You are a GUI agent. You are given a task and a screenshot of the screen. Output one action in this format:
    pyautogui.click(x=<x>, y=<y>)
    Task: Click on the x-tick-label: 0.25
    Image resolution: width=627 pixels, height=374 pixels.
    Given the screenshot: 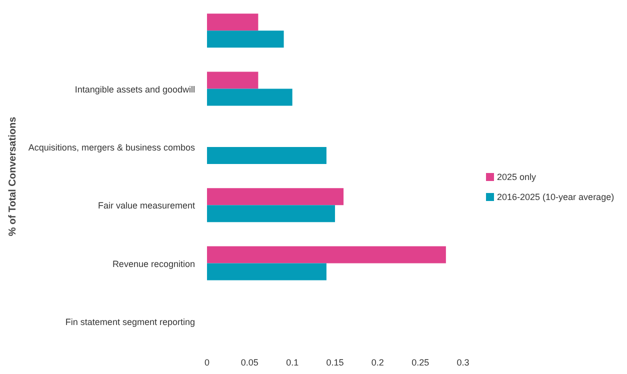 What is the action you would take?
    pyautogui.click(x=421, y=362)
    